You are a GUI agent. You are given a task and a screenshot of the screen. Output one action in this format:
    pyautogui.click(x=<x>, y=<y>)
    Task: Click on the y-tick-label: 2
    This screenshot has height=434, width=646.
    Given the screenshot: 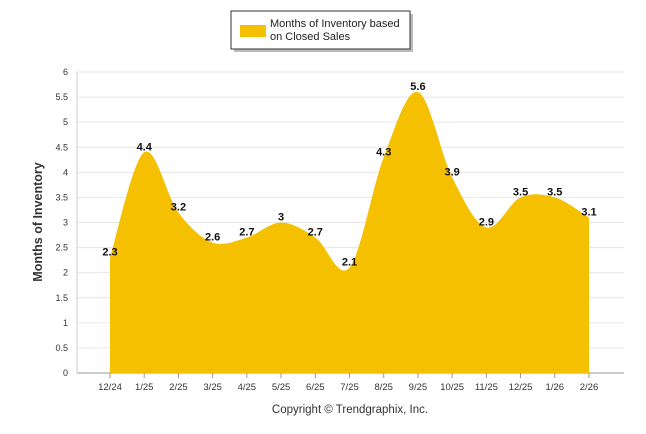 What is the action you would take?
    pyautogui.click(x=65, y=273)
    